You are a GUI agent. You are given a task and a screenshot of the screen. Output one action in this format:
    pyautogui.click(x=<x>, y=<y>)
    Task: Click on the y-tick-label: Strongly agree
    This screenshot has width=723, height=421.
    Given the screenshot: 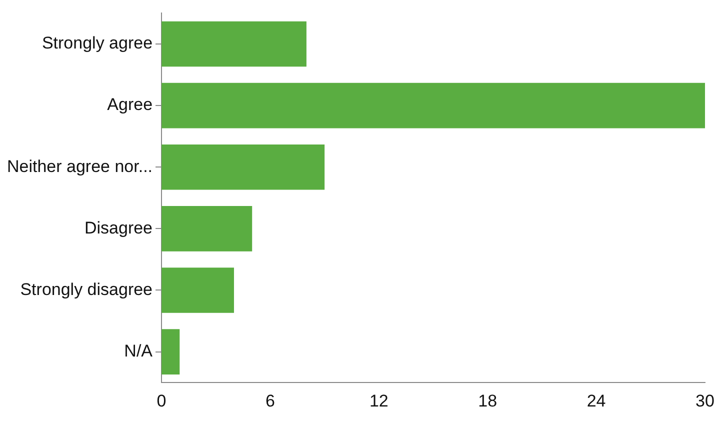 What is the action you would take?
    pyautogui.click(x=97, y=43)
    